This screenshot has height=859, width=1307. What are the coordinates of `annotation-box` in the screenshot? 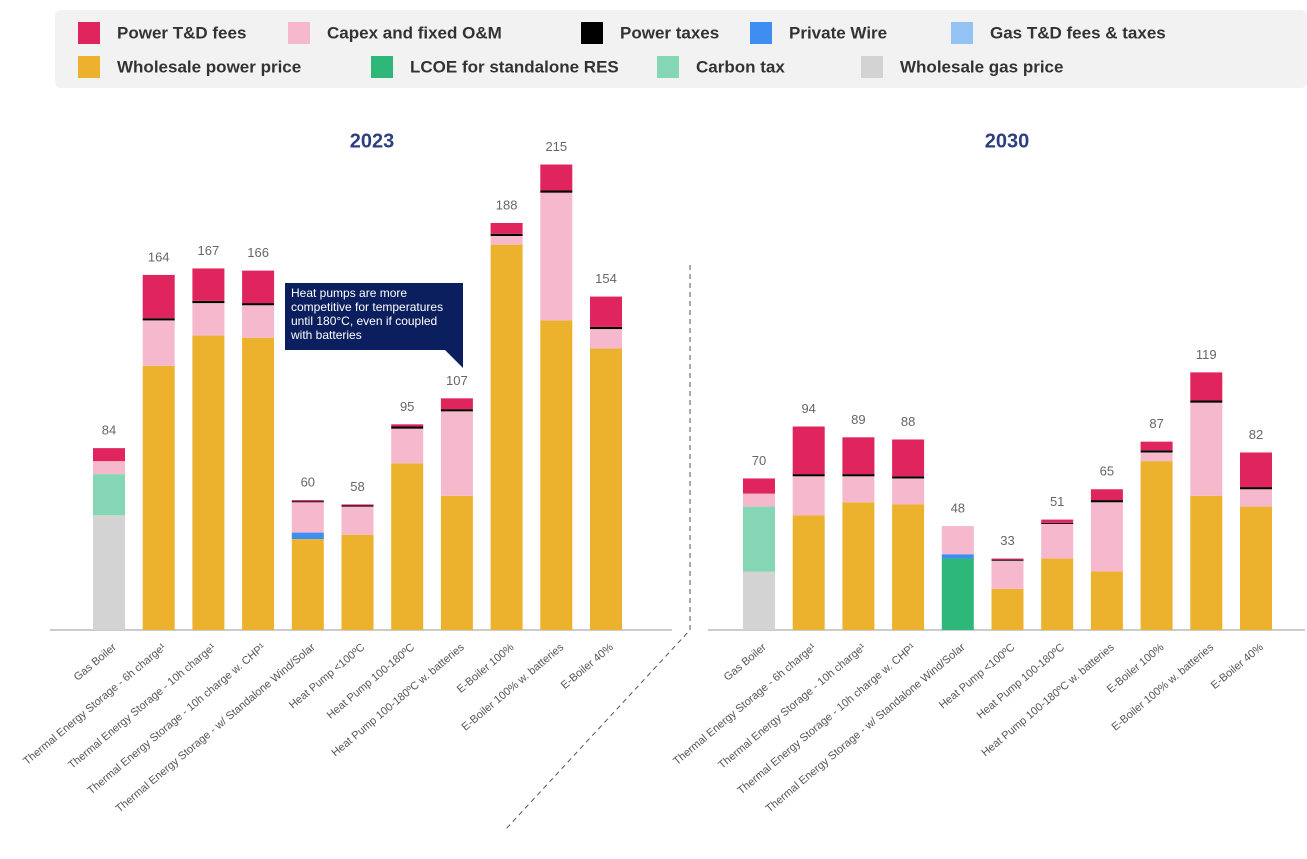 It's located at (374, 325).